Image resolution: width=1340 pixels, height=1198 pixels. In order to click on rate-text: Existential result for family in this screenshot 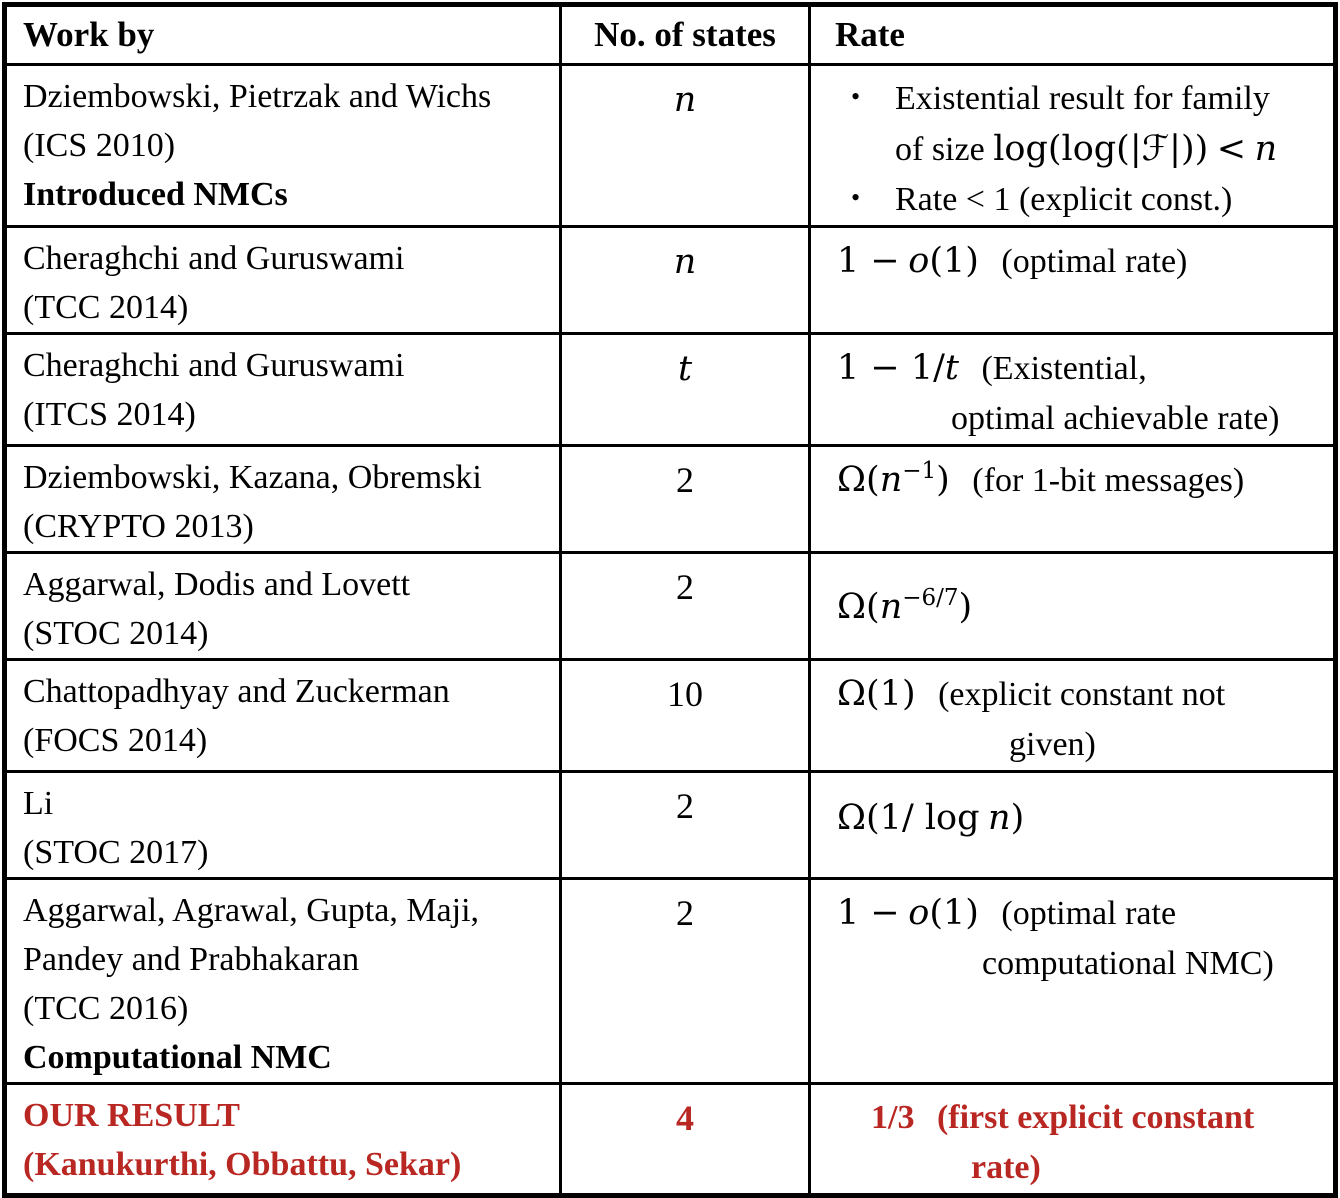, I will do `click(1082, 98)`.